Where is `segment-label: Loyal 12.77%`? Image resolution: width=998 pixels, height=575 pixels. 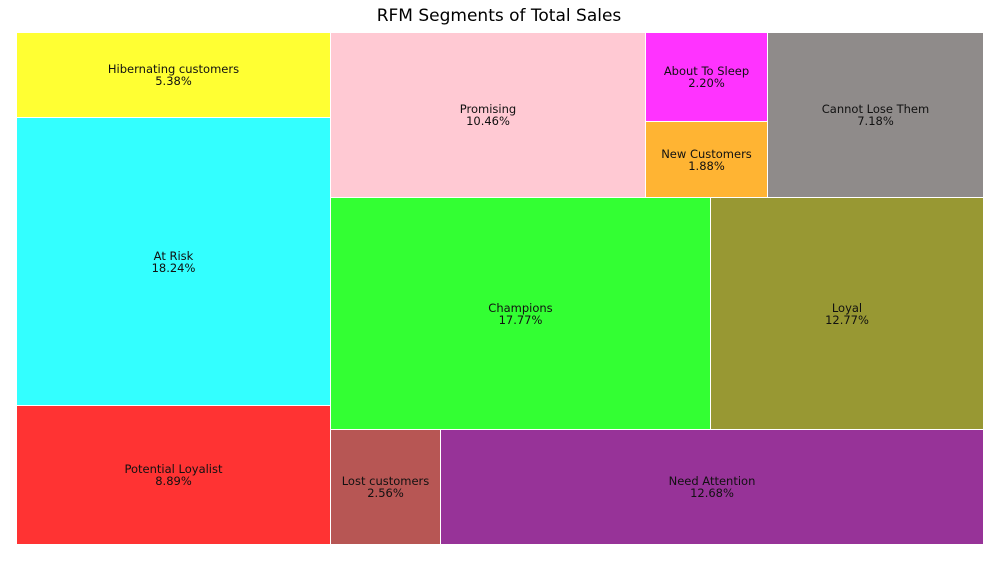
segment-label: Loyal 12.77% is located at coordinates (847, 314).